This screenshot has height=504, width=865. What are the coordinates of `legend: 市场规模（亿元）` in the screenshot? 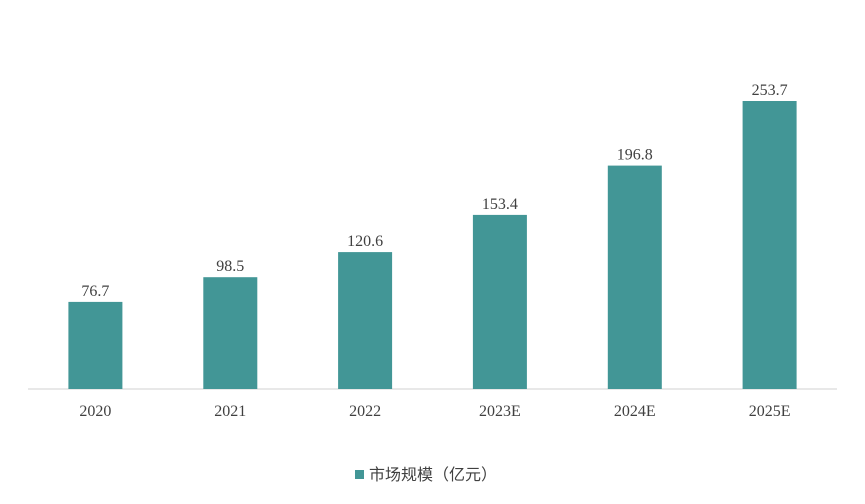 It's located at (426, 474).